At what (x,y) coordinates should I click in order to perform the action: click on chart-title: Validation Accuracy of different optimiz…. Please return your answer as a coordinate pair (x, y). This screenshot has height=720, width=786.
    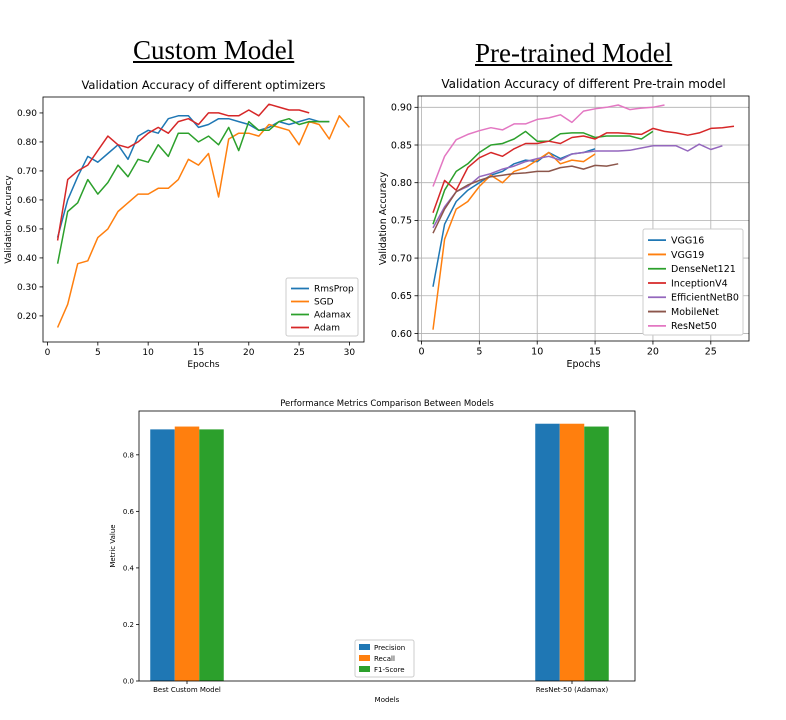
    Looking at the image, I should click on (203, 85).